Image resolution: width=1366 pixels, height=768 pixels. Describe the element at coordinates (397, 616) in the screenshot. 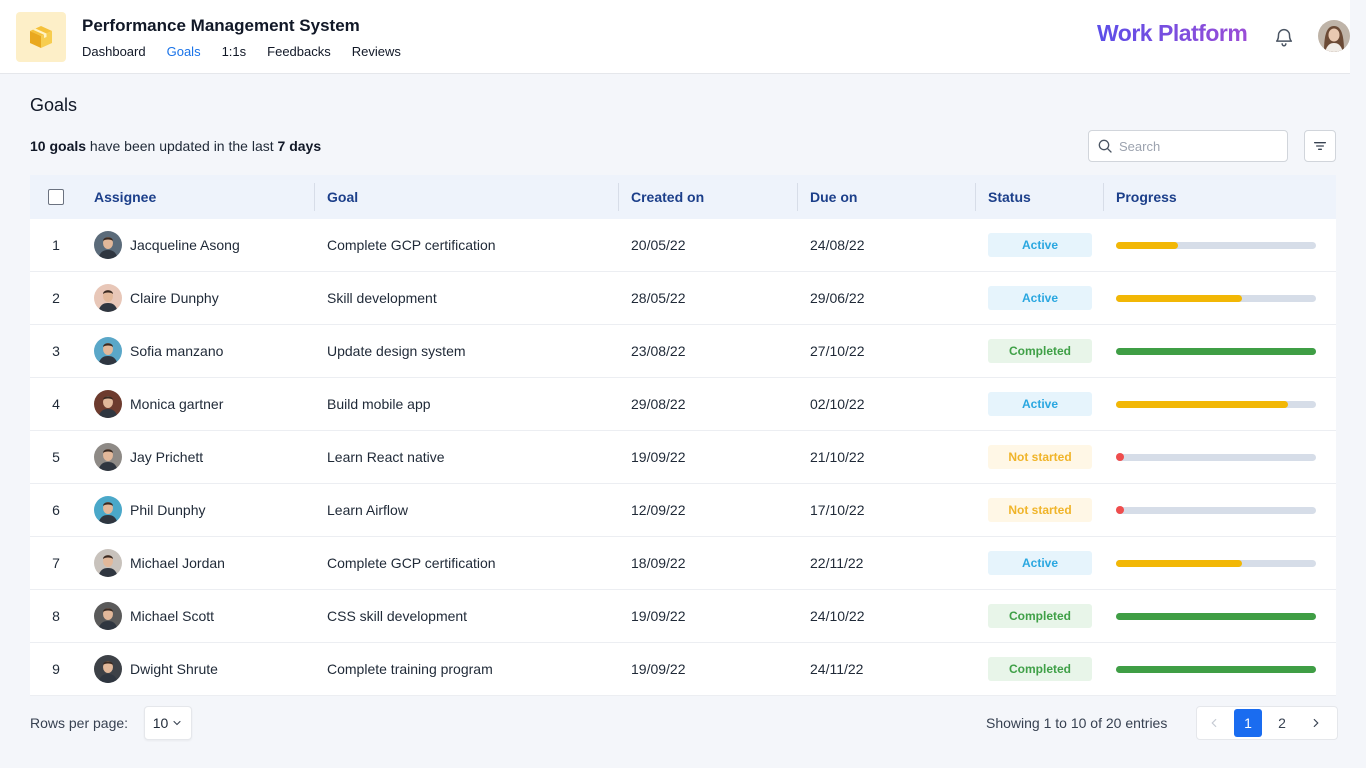

I see `goal-name-cell: CSS skill development` at that location.